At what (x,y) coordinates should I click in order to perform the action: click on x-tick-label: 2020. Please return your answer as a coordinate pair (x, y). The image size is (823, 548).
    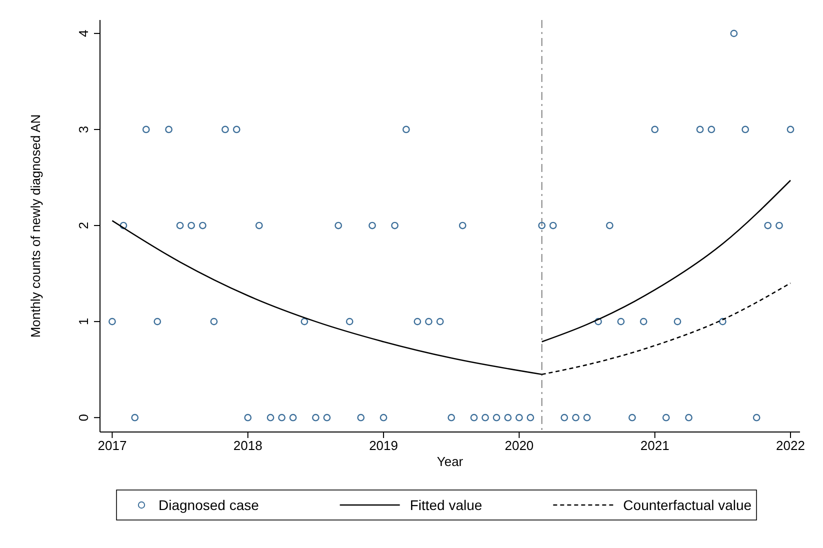
    Looking at the image, I should click on (519, 446).